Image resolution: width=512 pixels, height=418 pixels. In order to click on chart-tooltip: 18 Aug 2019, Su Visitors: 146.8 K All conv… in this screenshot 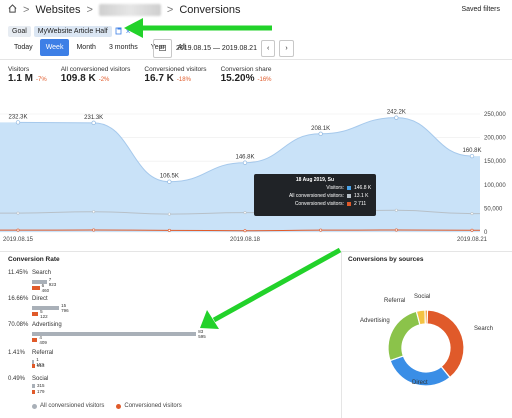, I will do `click(315, 195)`.